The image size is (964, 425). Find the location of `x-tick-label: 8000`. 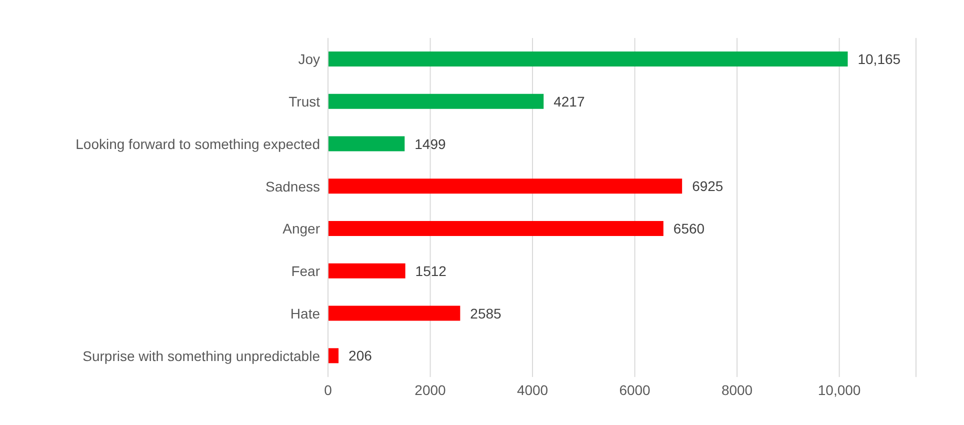

x-tick-label: 8000 is located at coordinates (737, 390).